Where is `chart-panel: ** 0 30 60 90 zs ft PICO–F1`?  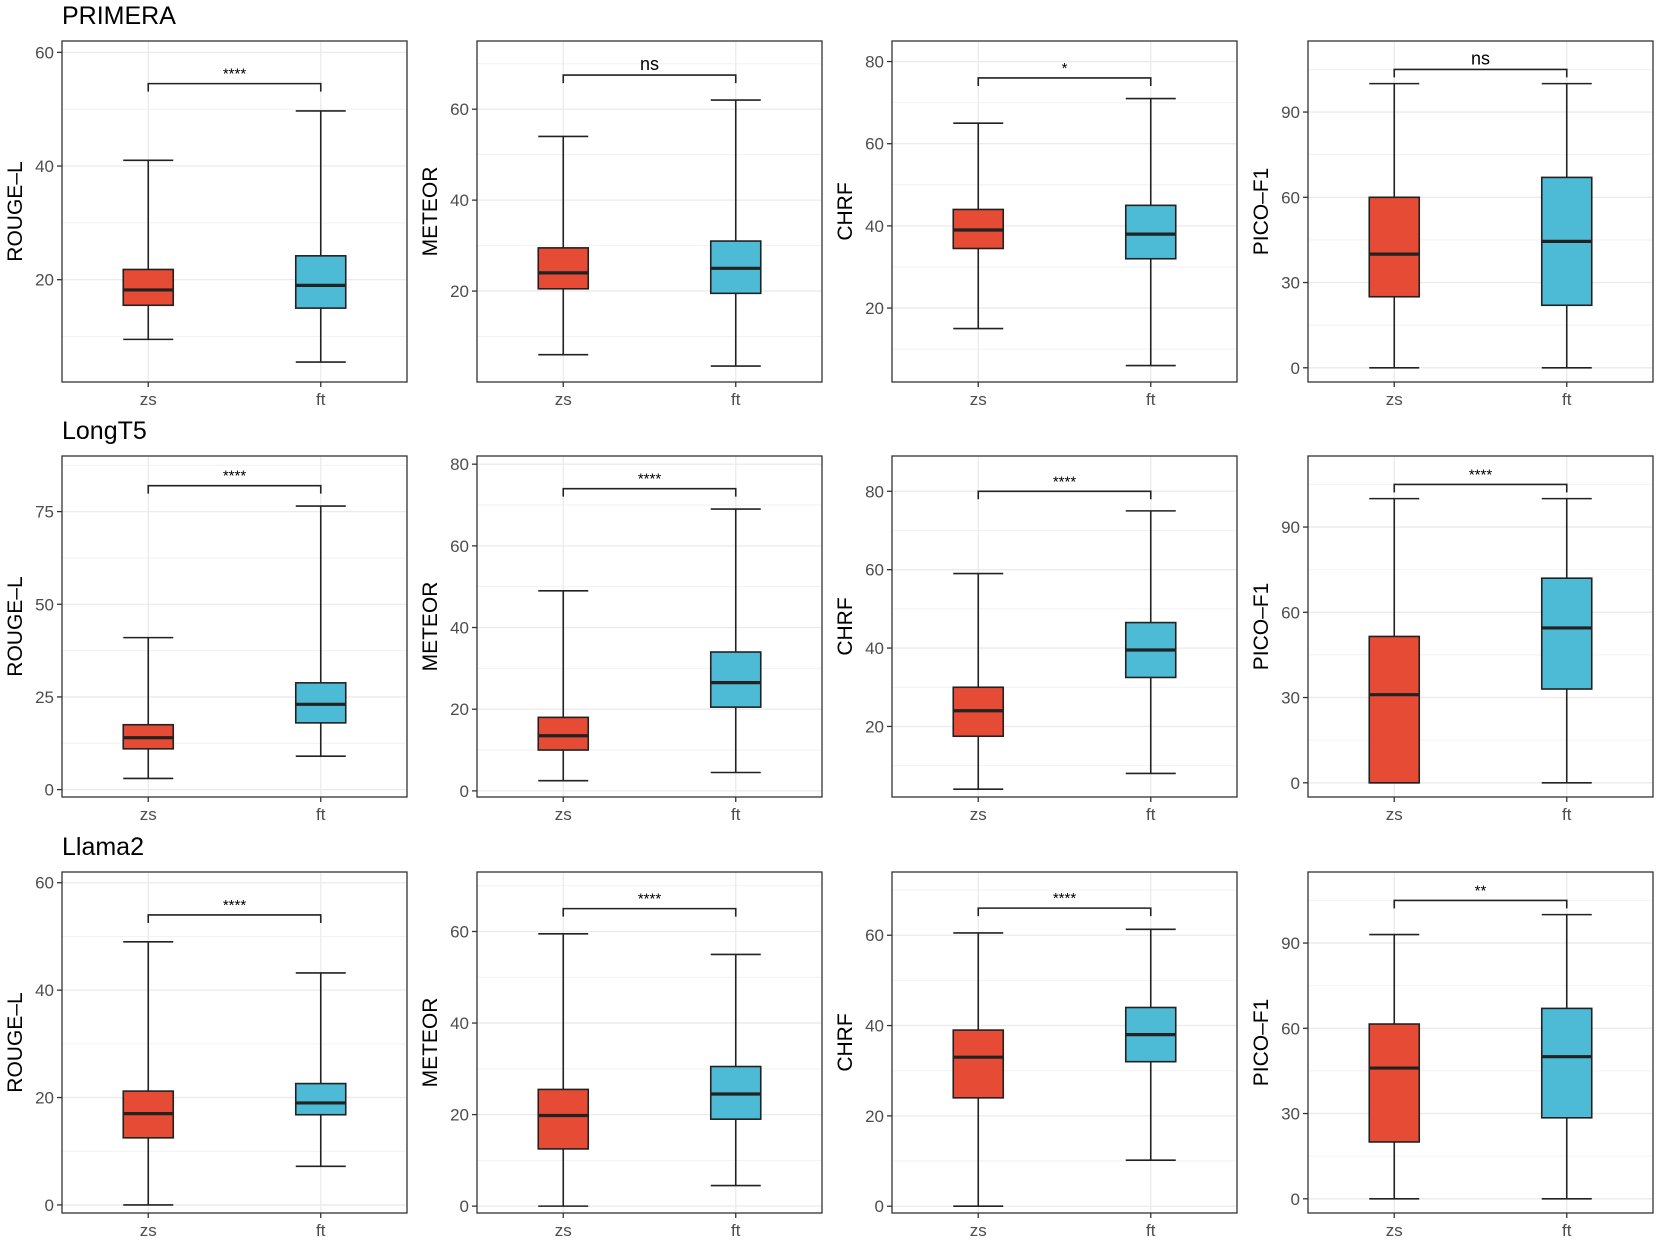
chart-panel: ** 0 30 60 90 zs ft PICO–F1 is located at coordinates (1452, 1055).